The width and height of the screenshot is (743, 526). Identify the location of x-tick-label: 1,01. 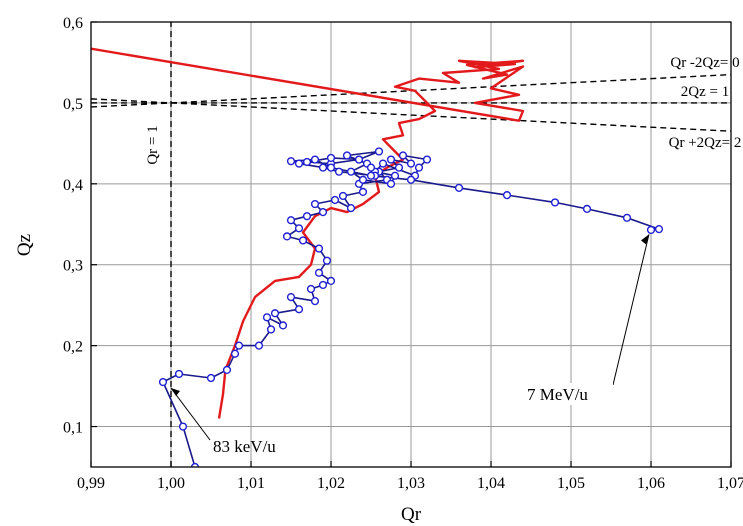
(251, 483).